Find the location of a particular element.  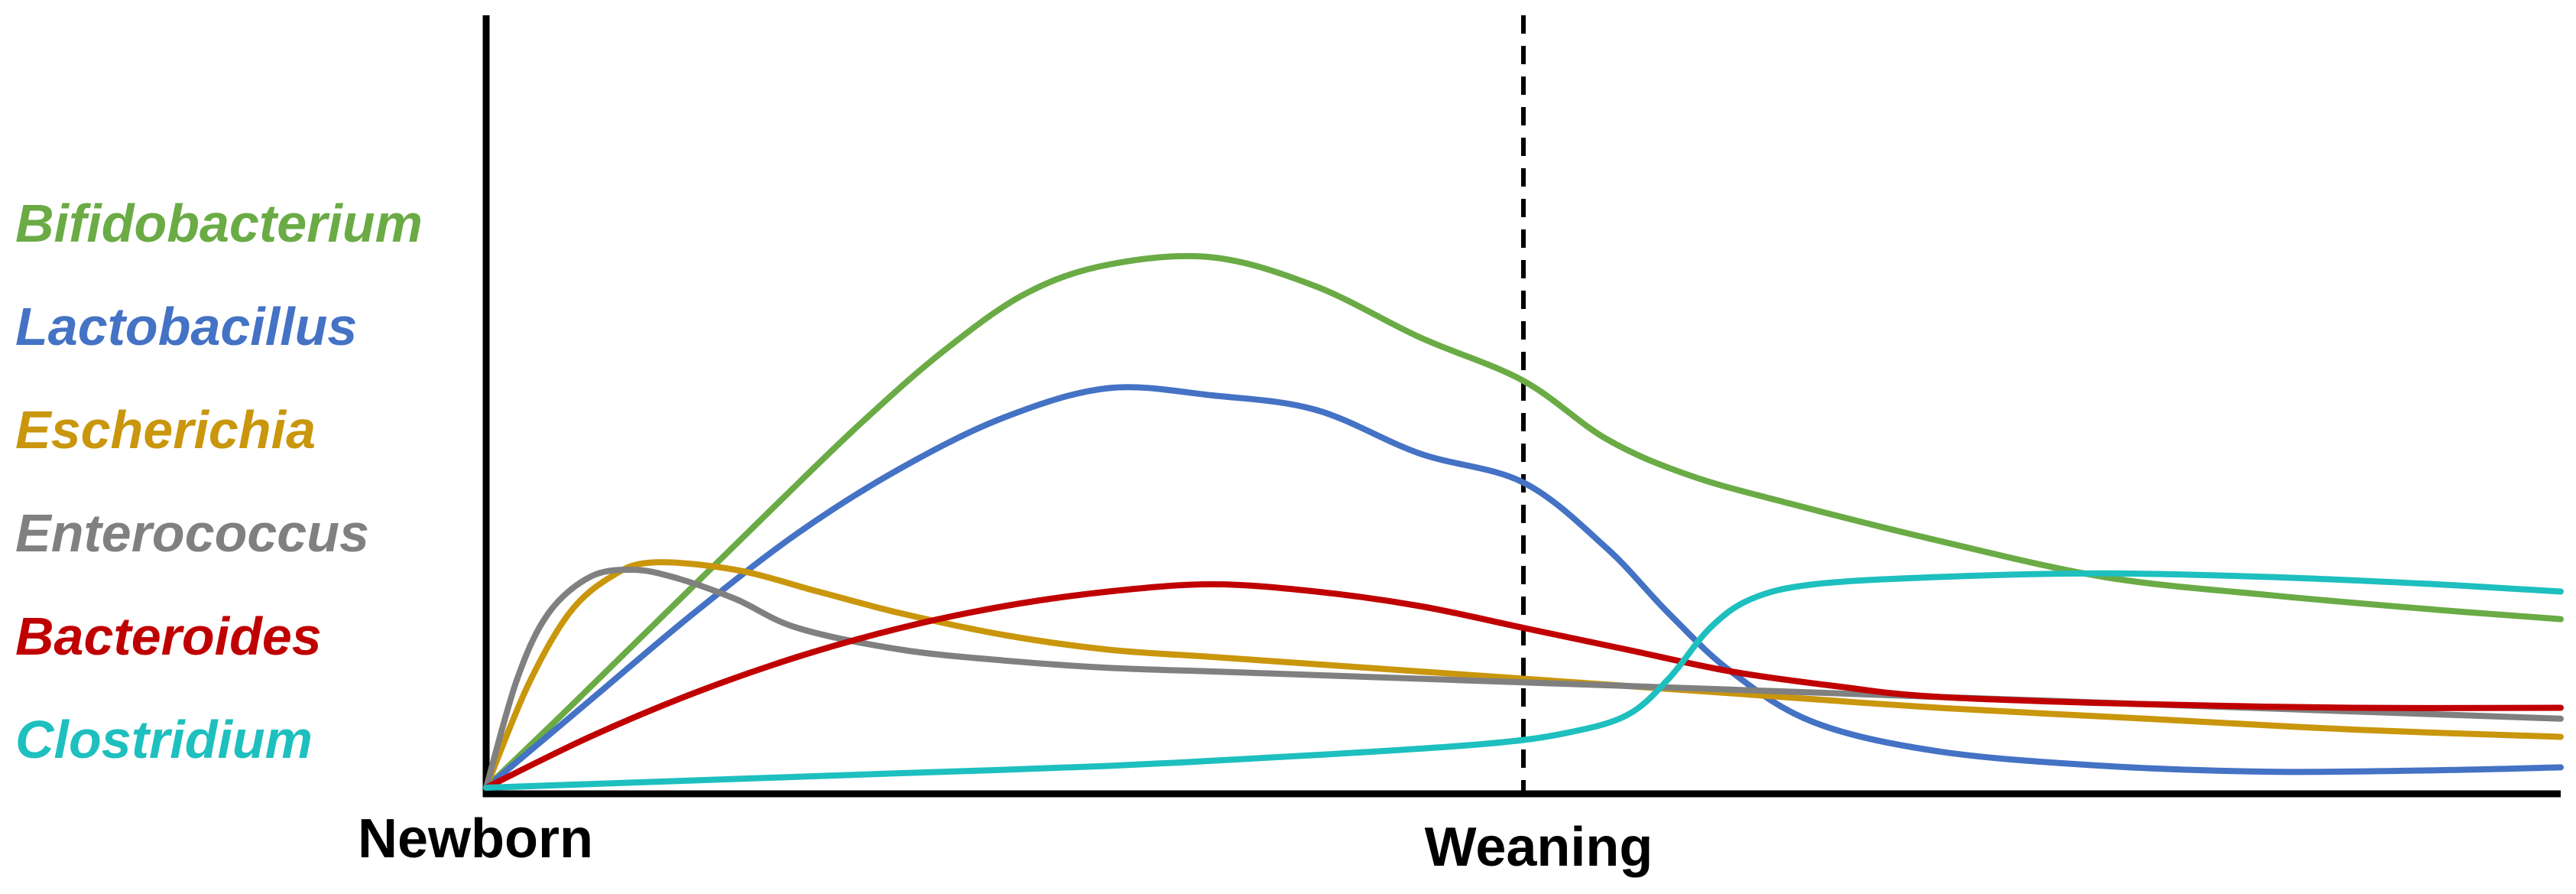

x-tick-labels: Newborn Weaning is located at coordinates (1005, 843).